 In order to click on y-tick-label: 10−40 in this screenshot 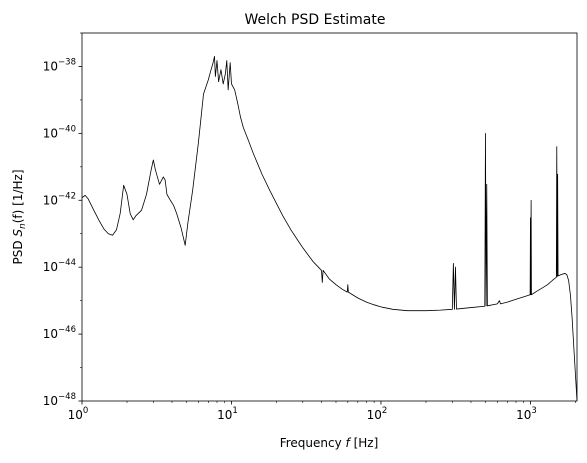, I will do `click(59, 132)`.